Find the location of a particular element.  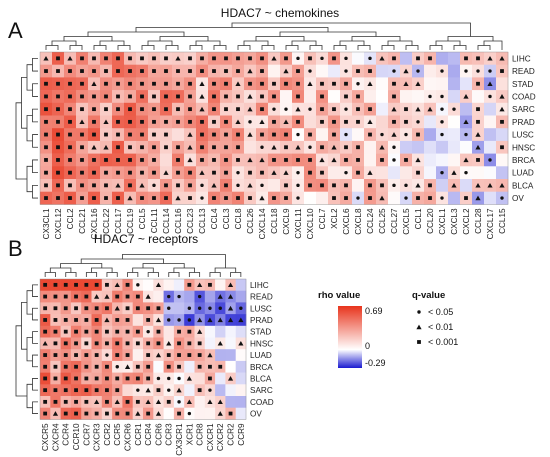

heatmap-b-col-label: CCR4 is located at coordinates (148, 434).